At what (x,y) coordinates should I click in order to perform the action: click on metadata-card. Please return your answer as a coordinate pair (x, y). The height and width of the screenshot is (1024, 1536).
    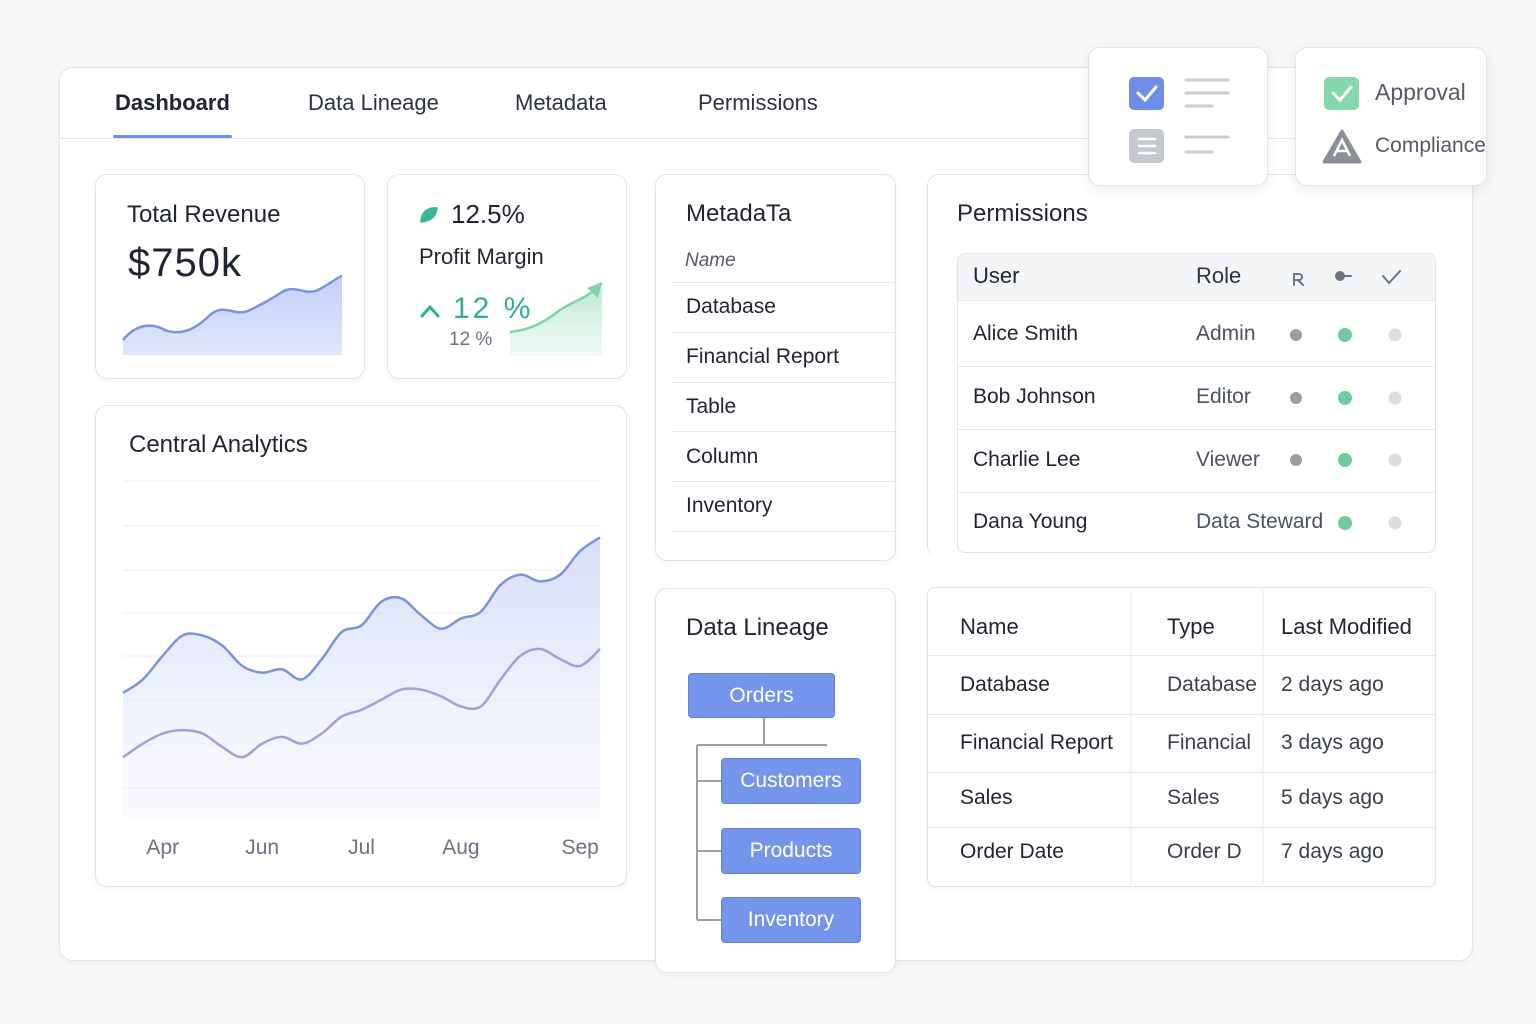
    Looking at the image, I should click on (775, 367).